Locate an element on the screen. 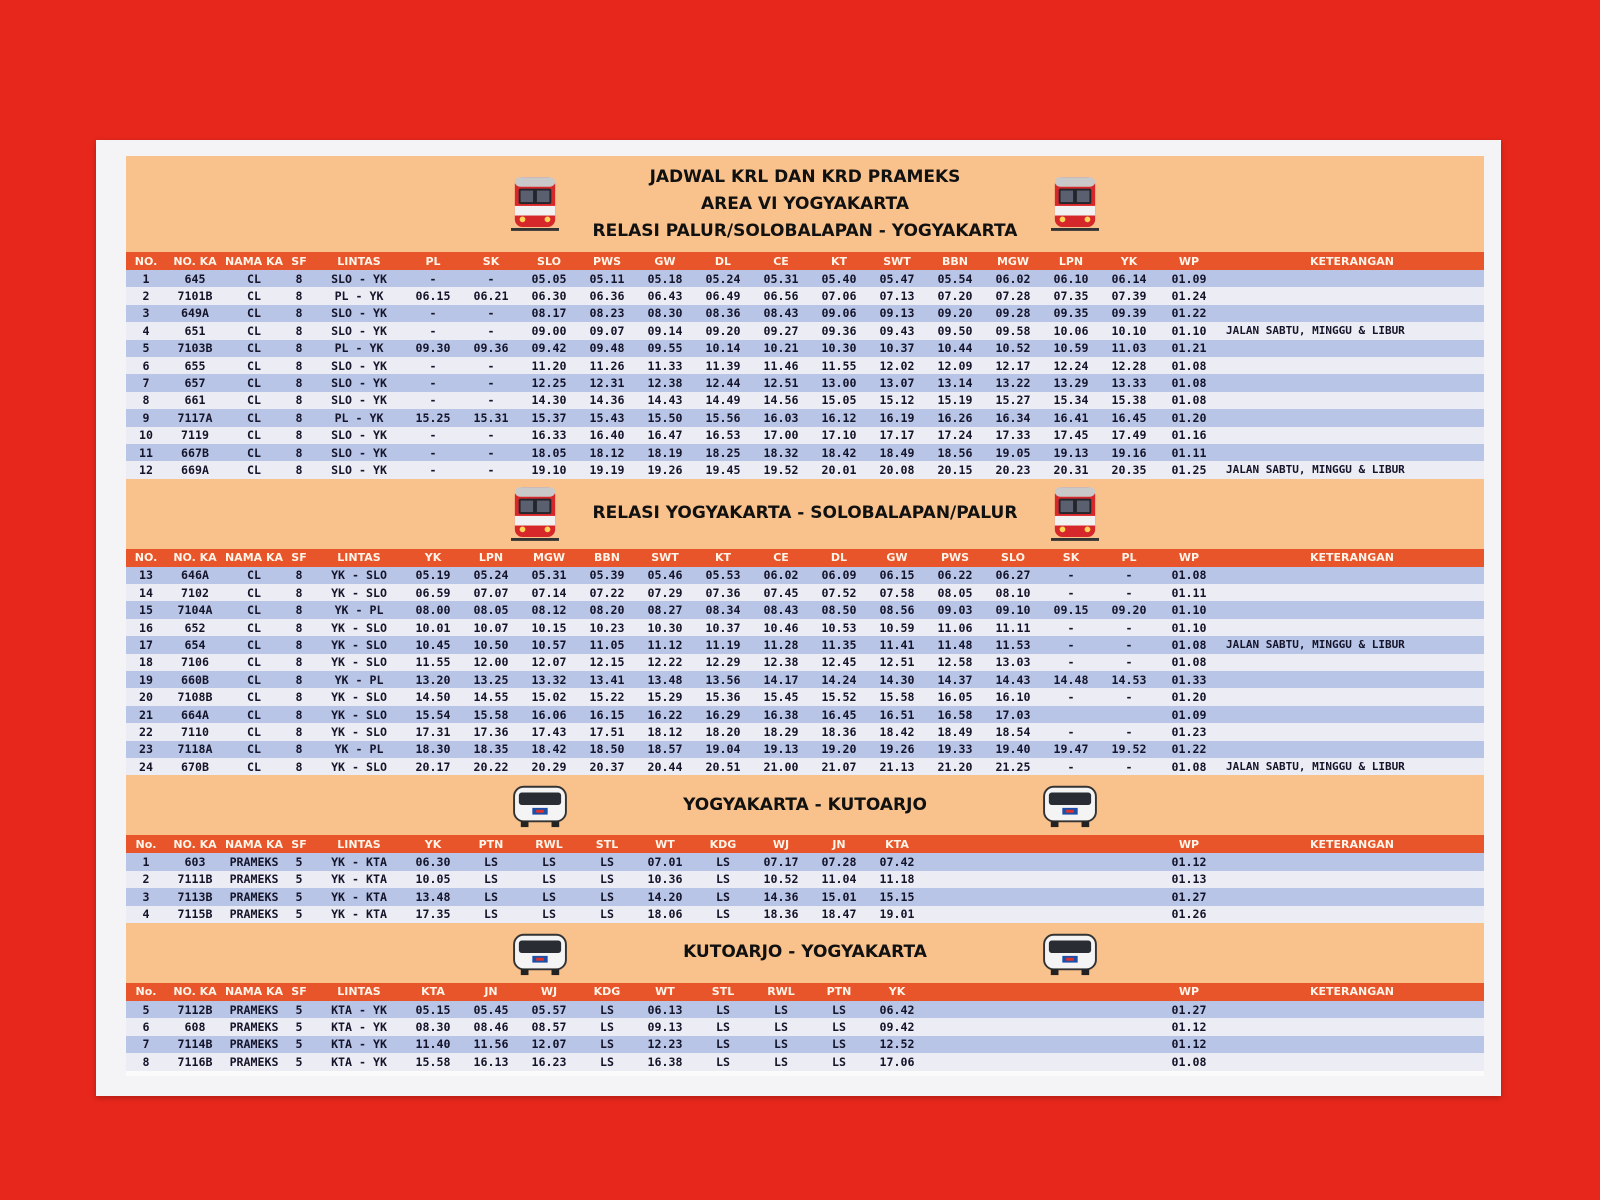 The width and height of the screenshot is (1600, 1200). table-cell: 15.43 is located at coordinates (607, 418).